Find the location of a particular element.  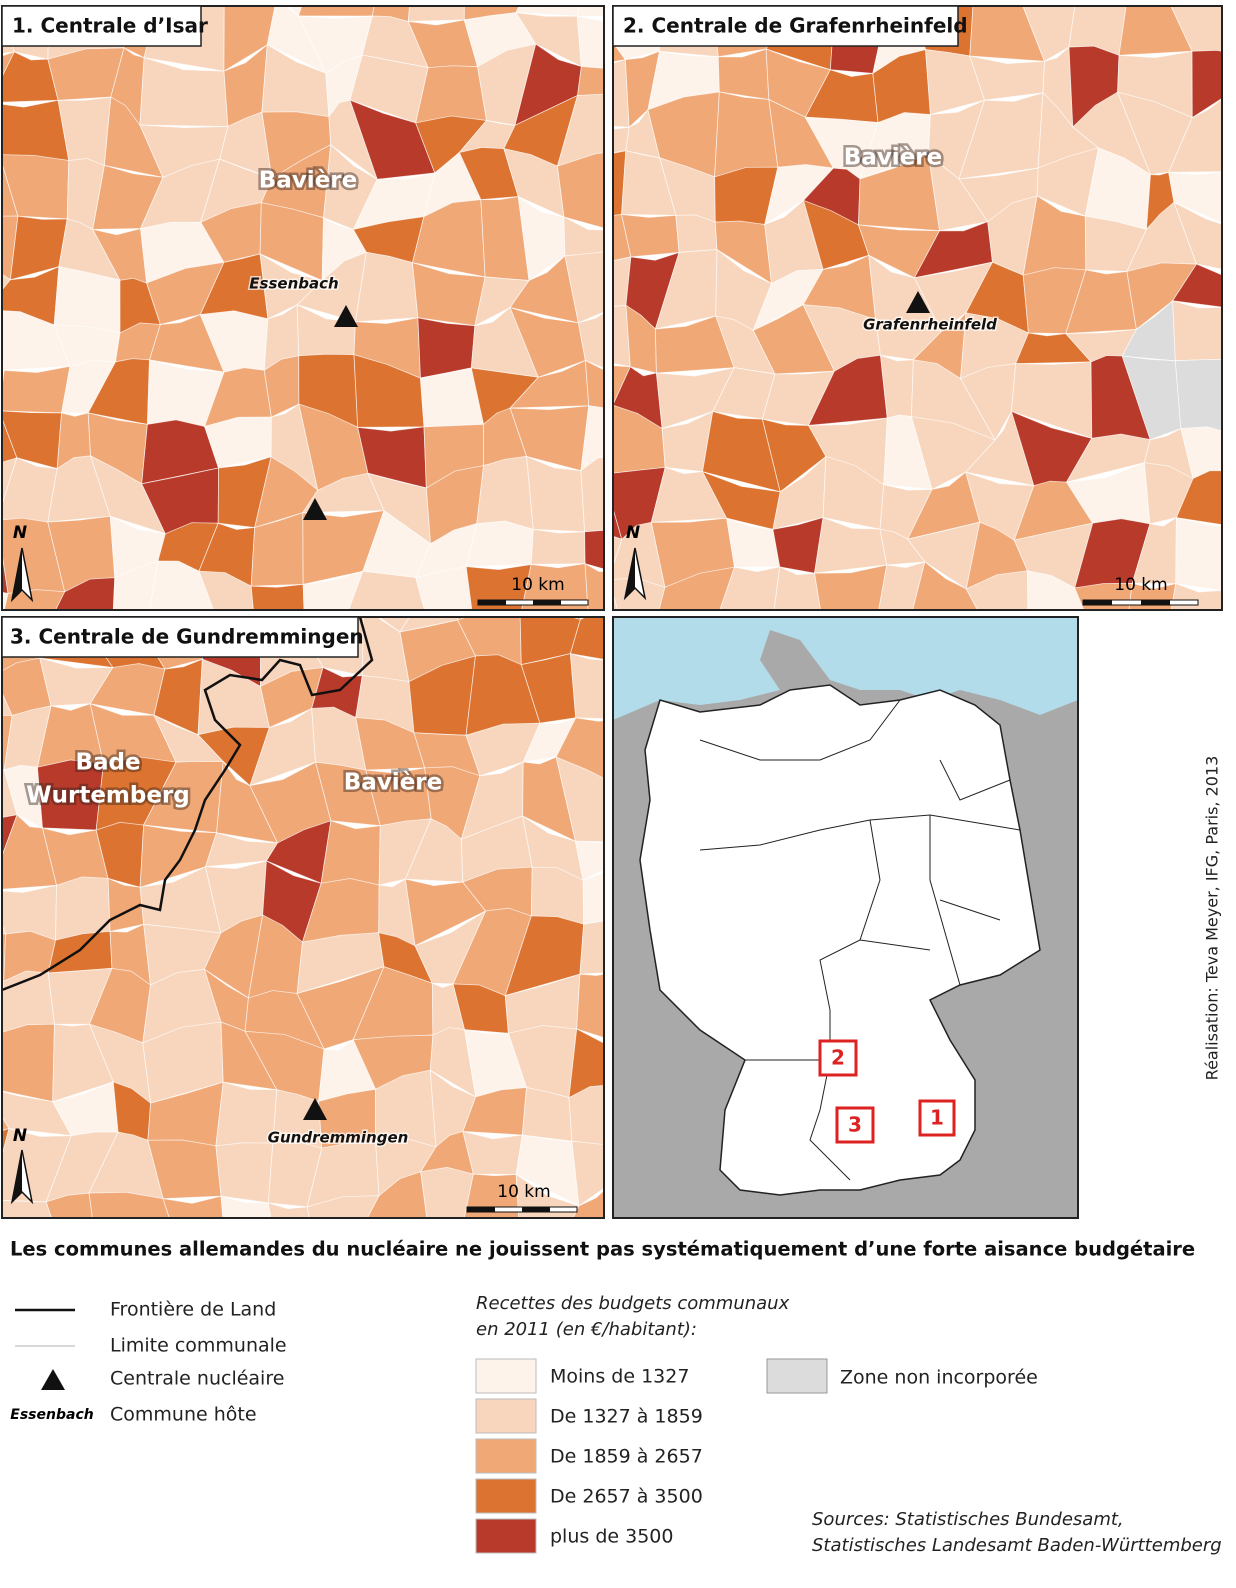

legend-label: Centrale nucléaire is located at coordinates (197, 1379).